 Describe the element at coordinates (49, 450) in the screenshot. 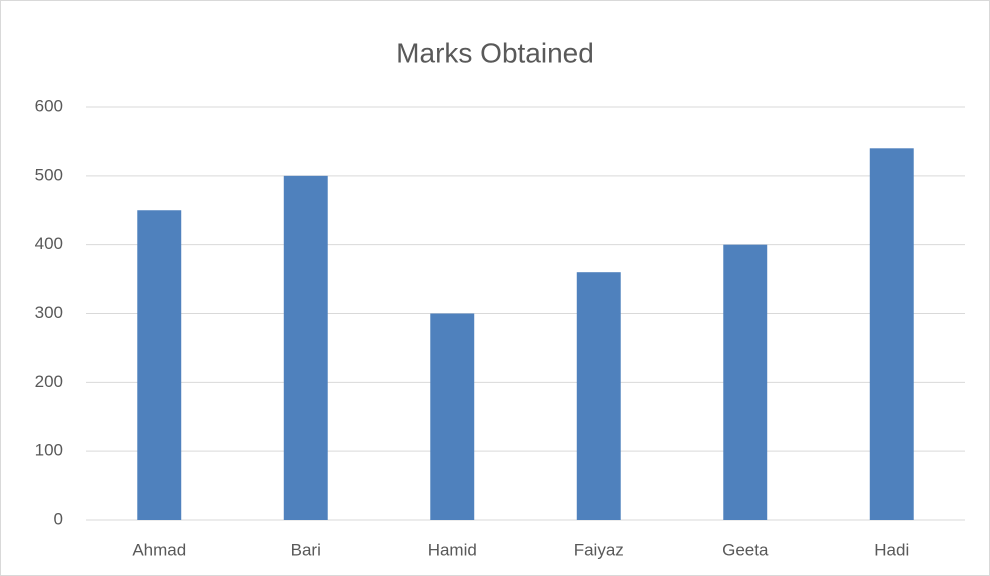

I see `y-tick-label: 100` at that location.